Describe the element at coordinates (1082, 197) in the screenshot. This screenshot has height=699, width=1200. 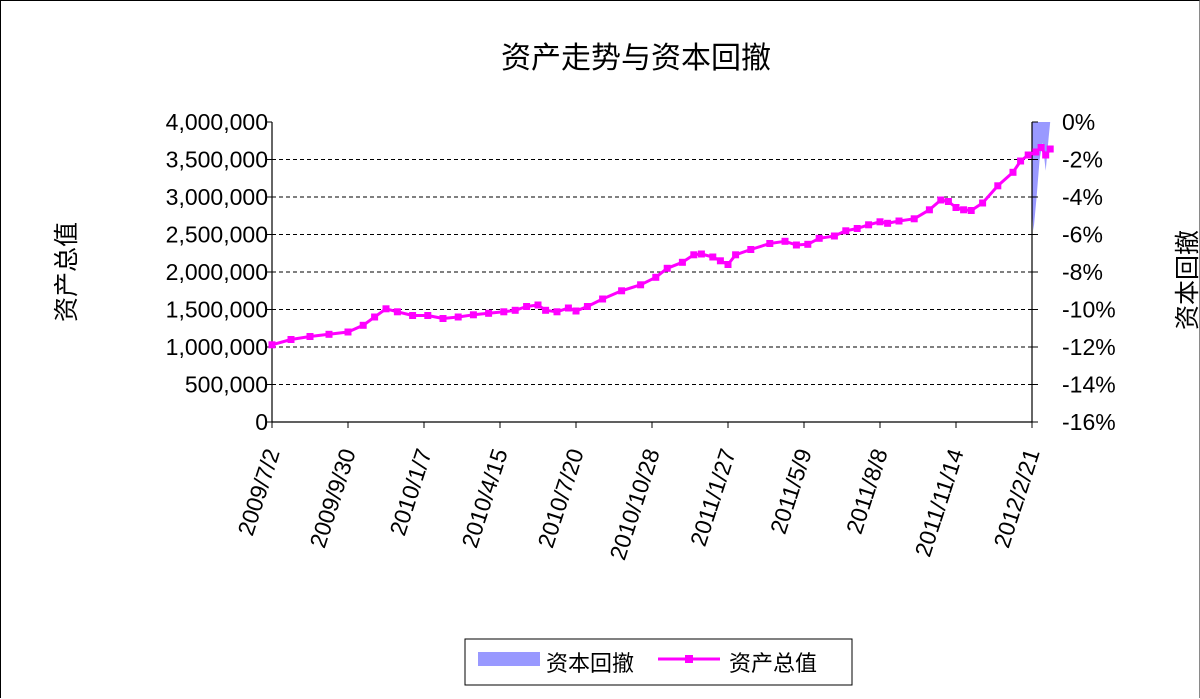
I see `y2-tick-label: -4%` at that location.